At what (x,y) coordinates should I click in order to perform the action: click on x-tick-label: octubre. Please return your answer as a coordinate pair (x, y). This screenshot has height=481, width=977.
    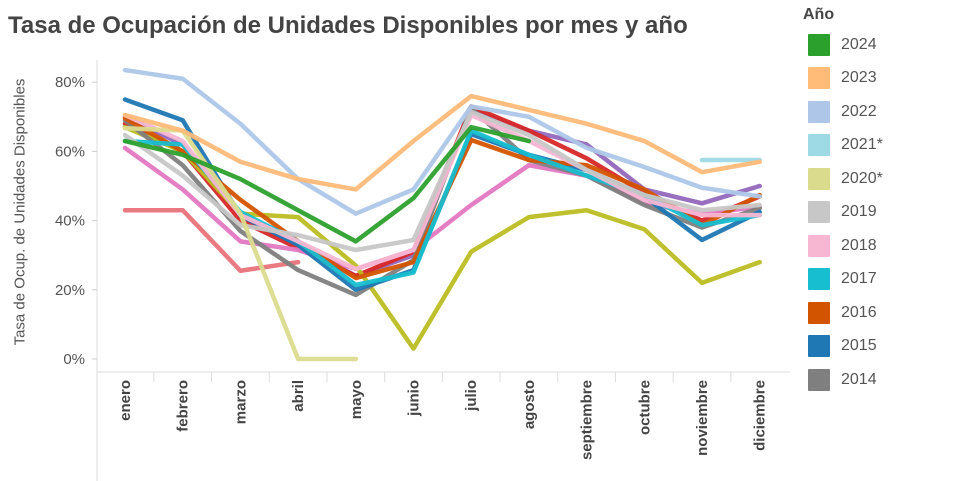
    Looking at the image, I should click on (644, 407).